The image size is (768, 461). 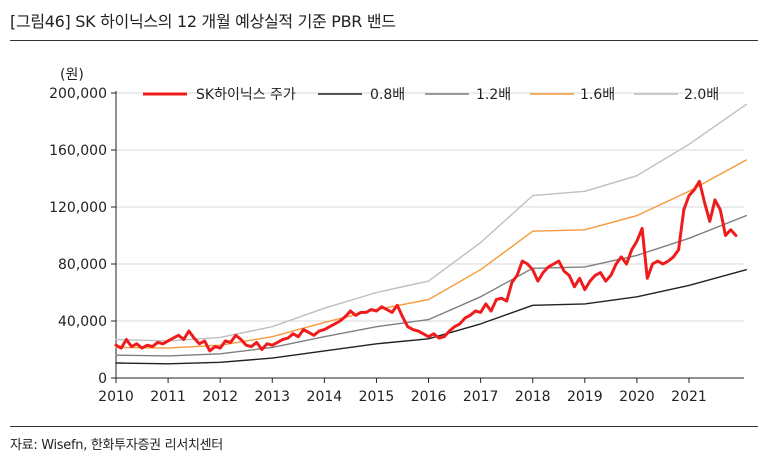 What do you see at coordinates (102, 379) in the screenshot?
I see `y-tick-label: 0` at bounding box center [102, 379].